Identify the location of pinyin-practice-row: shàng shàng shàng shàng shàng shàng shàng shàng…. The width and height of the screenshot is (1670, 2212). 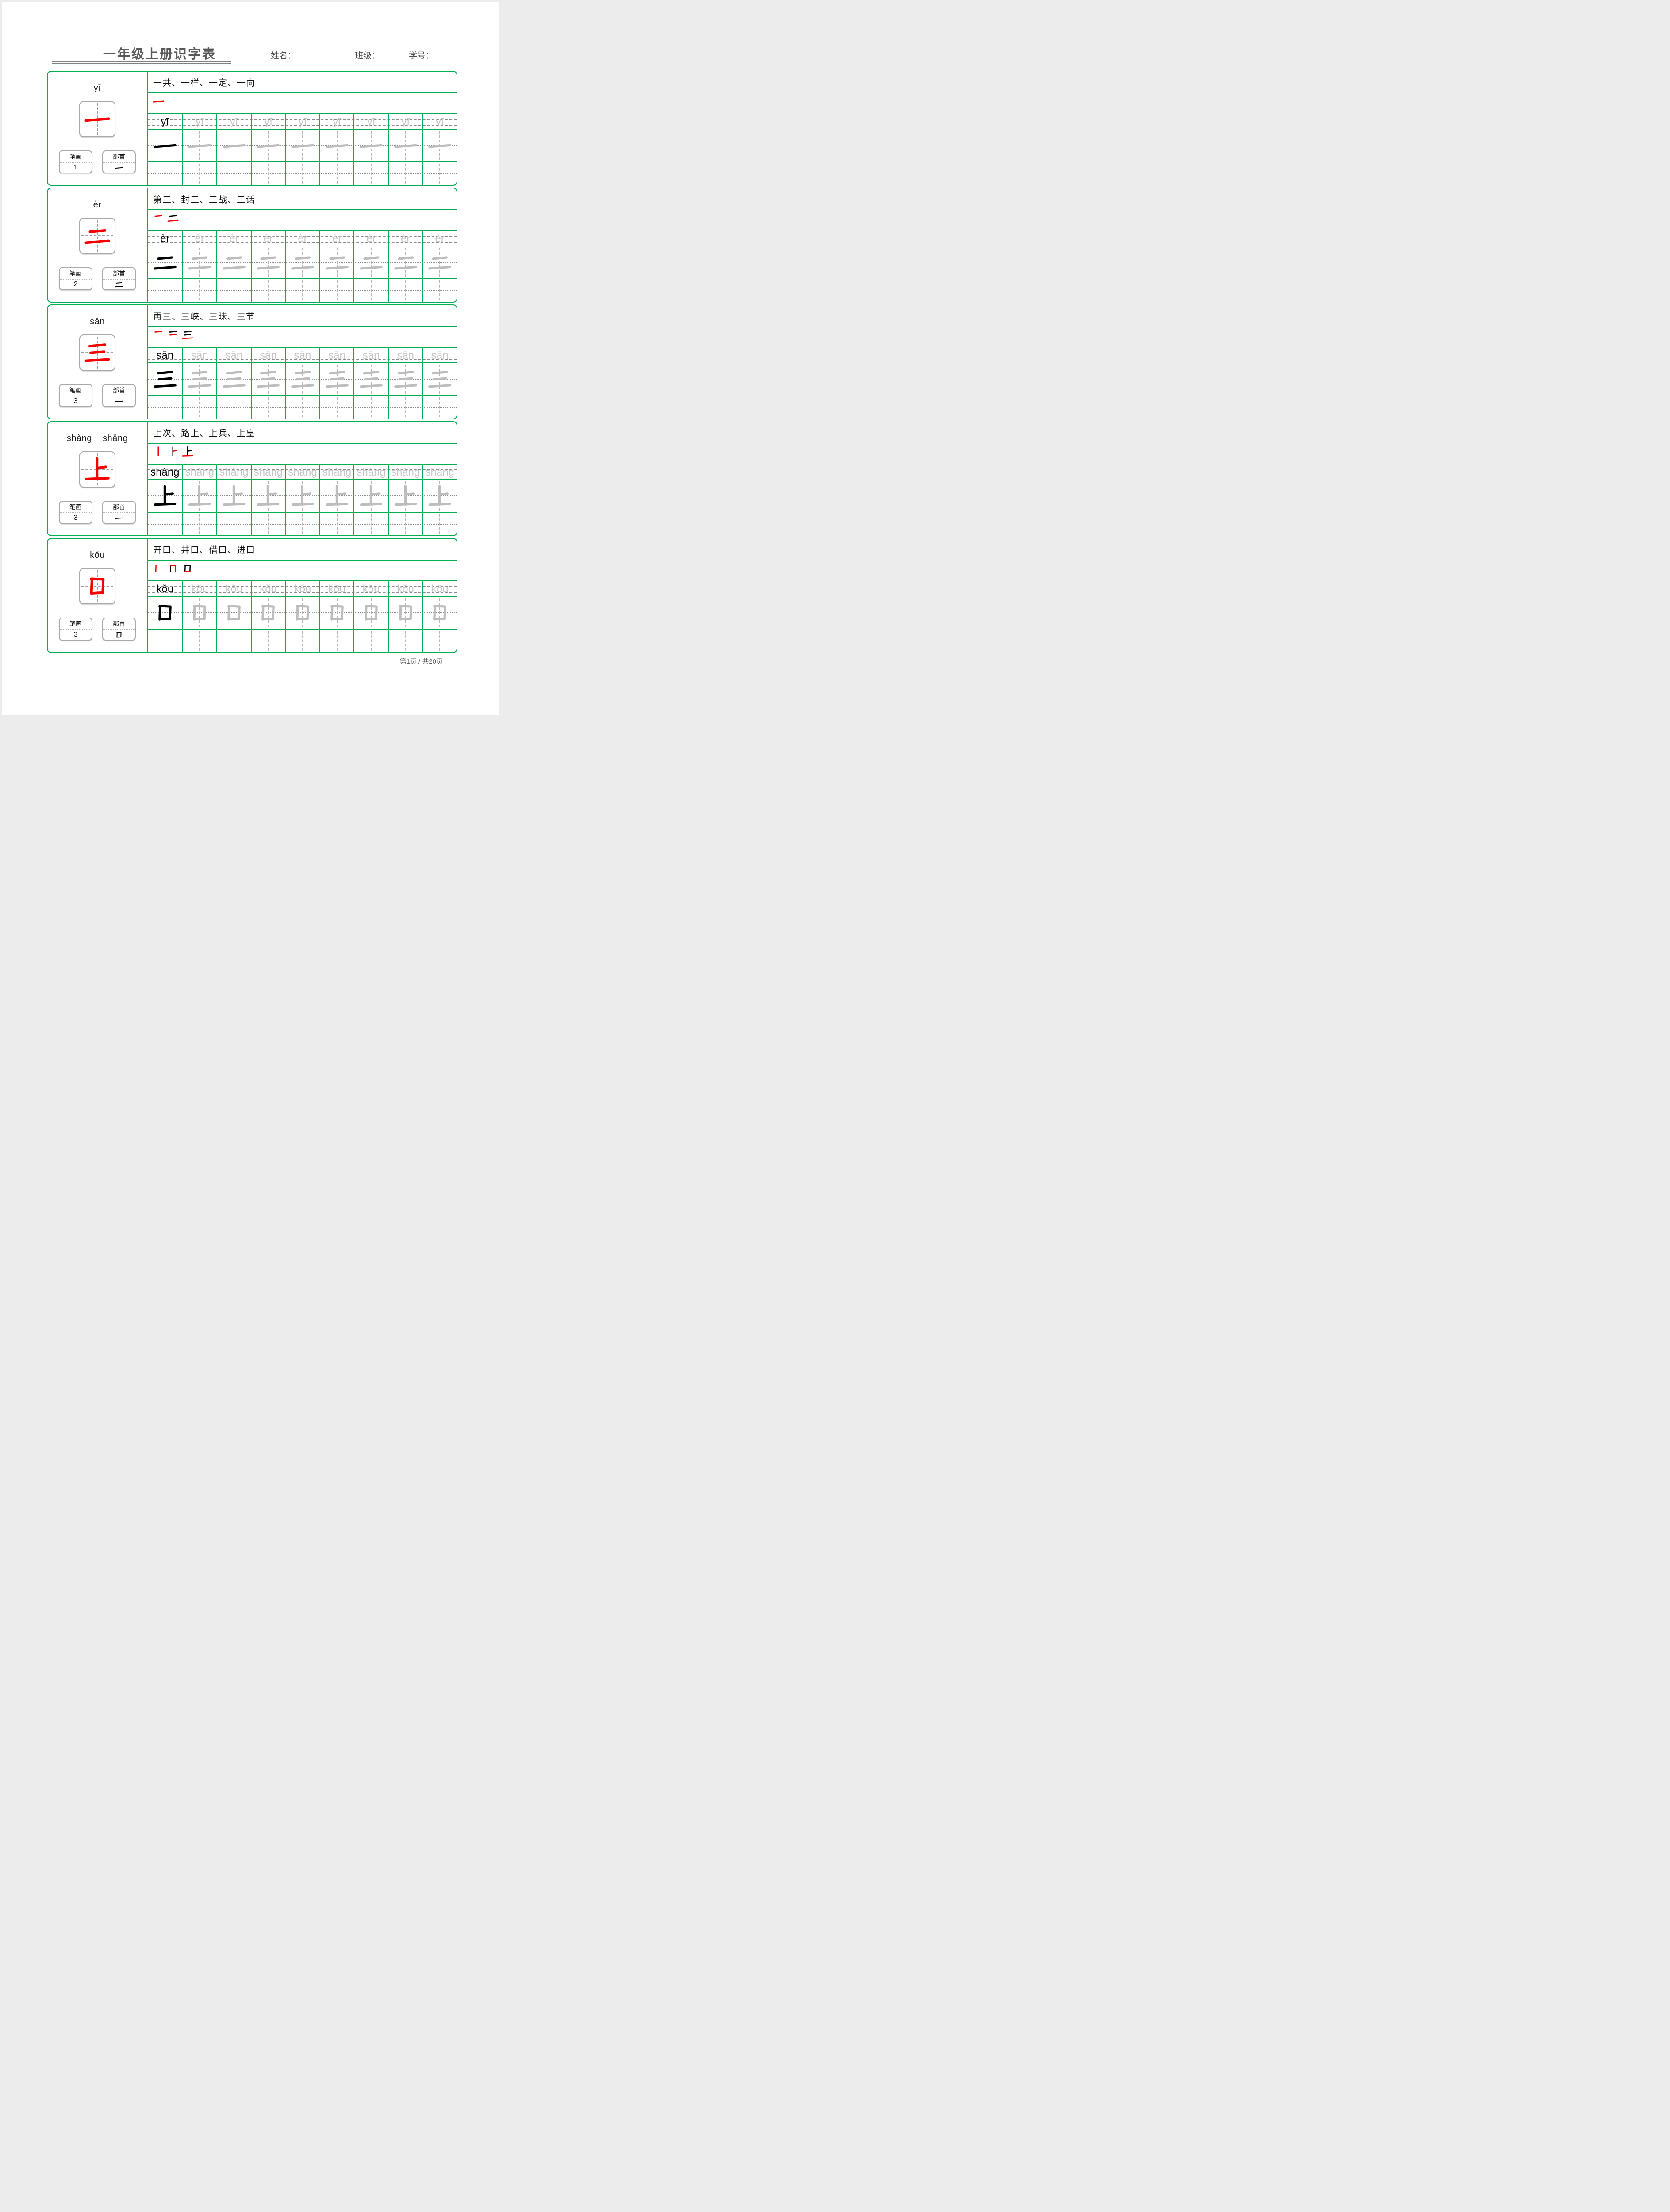
(302, 472).